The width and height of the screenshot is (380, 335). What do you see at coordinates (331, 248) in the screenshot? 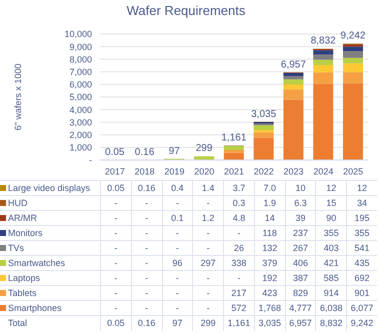
I see `data-label: 403` at bounding box center [331, 248].